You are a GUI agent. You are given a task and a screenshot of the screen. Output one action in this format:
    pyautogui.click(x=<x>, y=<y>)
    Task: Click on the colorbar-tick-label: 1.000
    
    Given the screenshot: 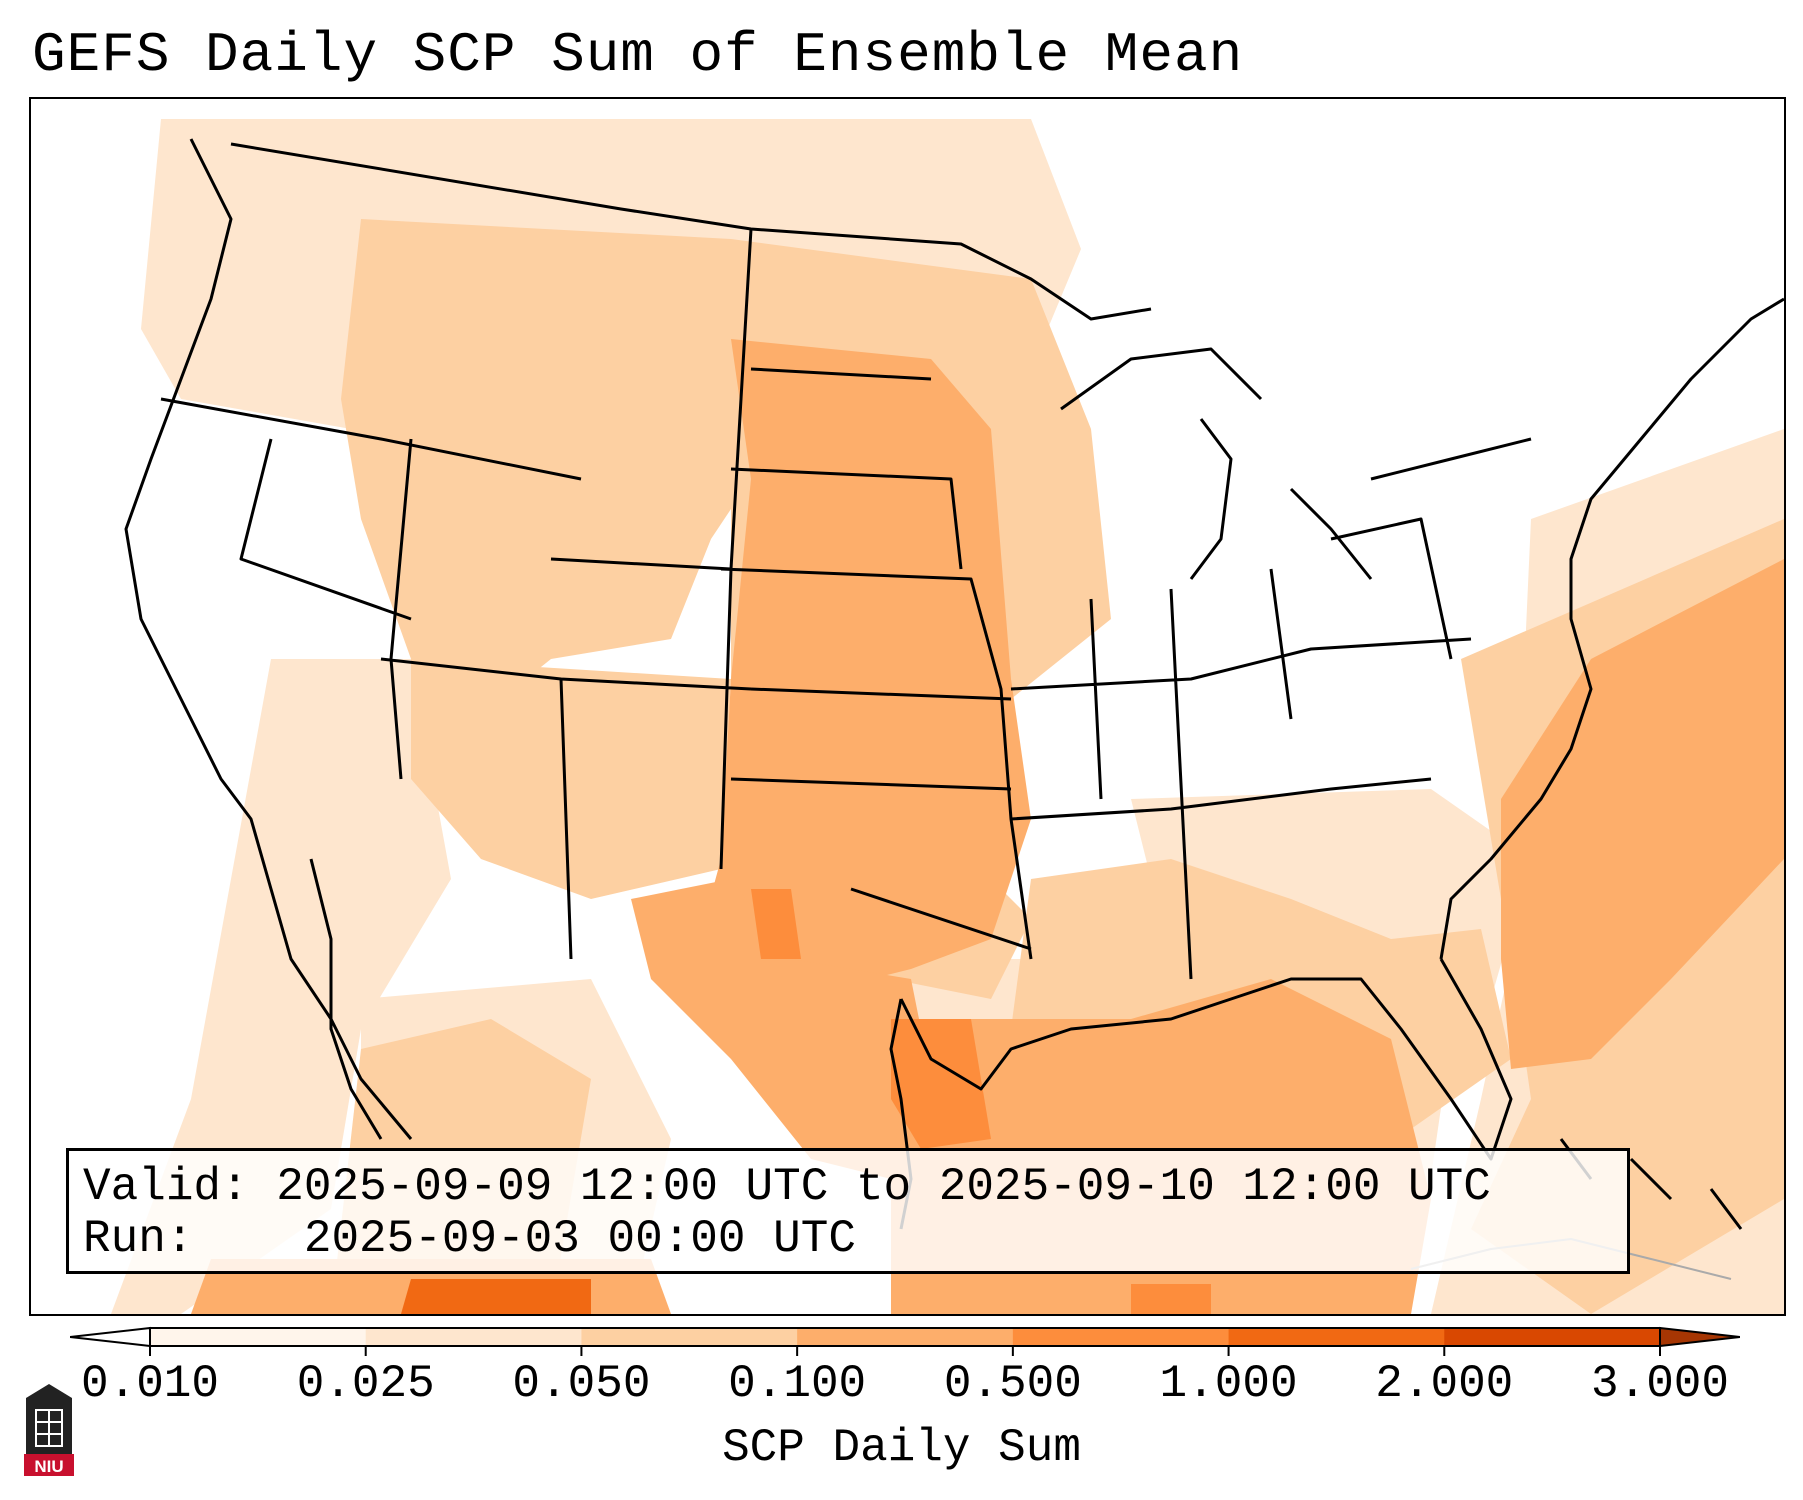 What is the action you would take?
    pyautogui.click(x=1228, y=1384)
    